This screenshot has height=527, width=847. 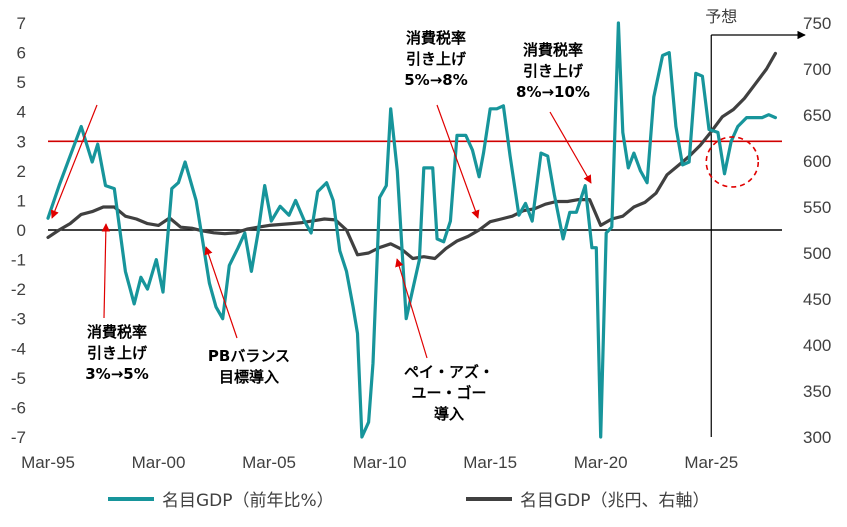 What do you see at coordinates (817, 299) in the screenshot?
I see `y-right-tick-label: 450` at bounding box center [817, 299].